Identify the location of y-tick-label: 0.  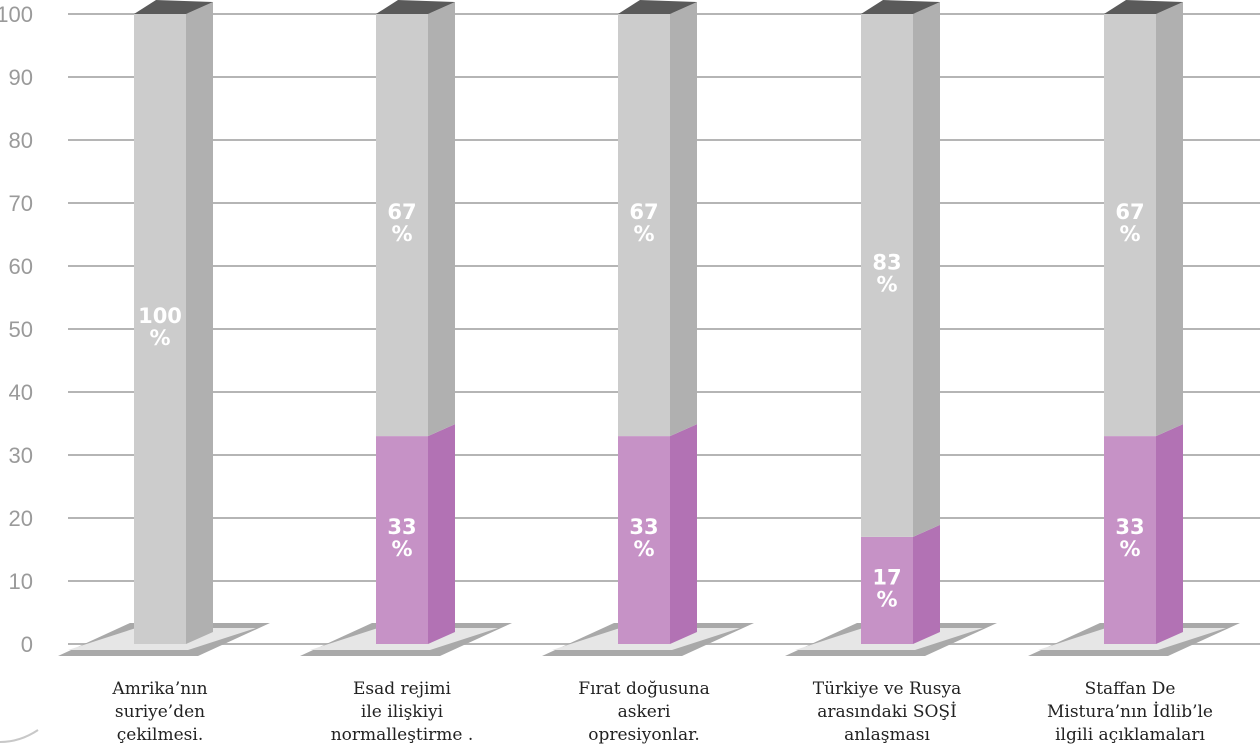
(27, 644).